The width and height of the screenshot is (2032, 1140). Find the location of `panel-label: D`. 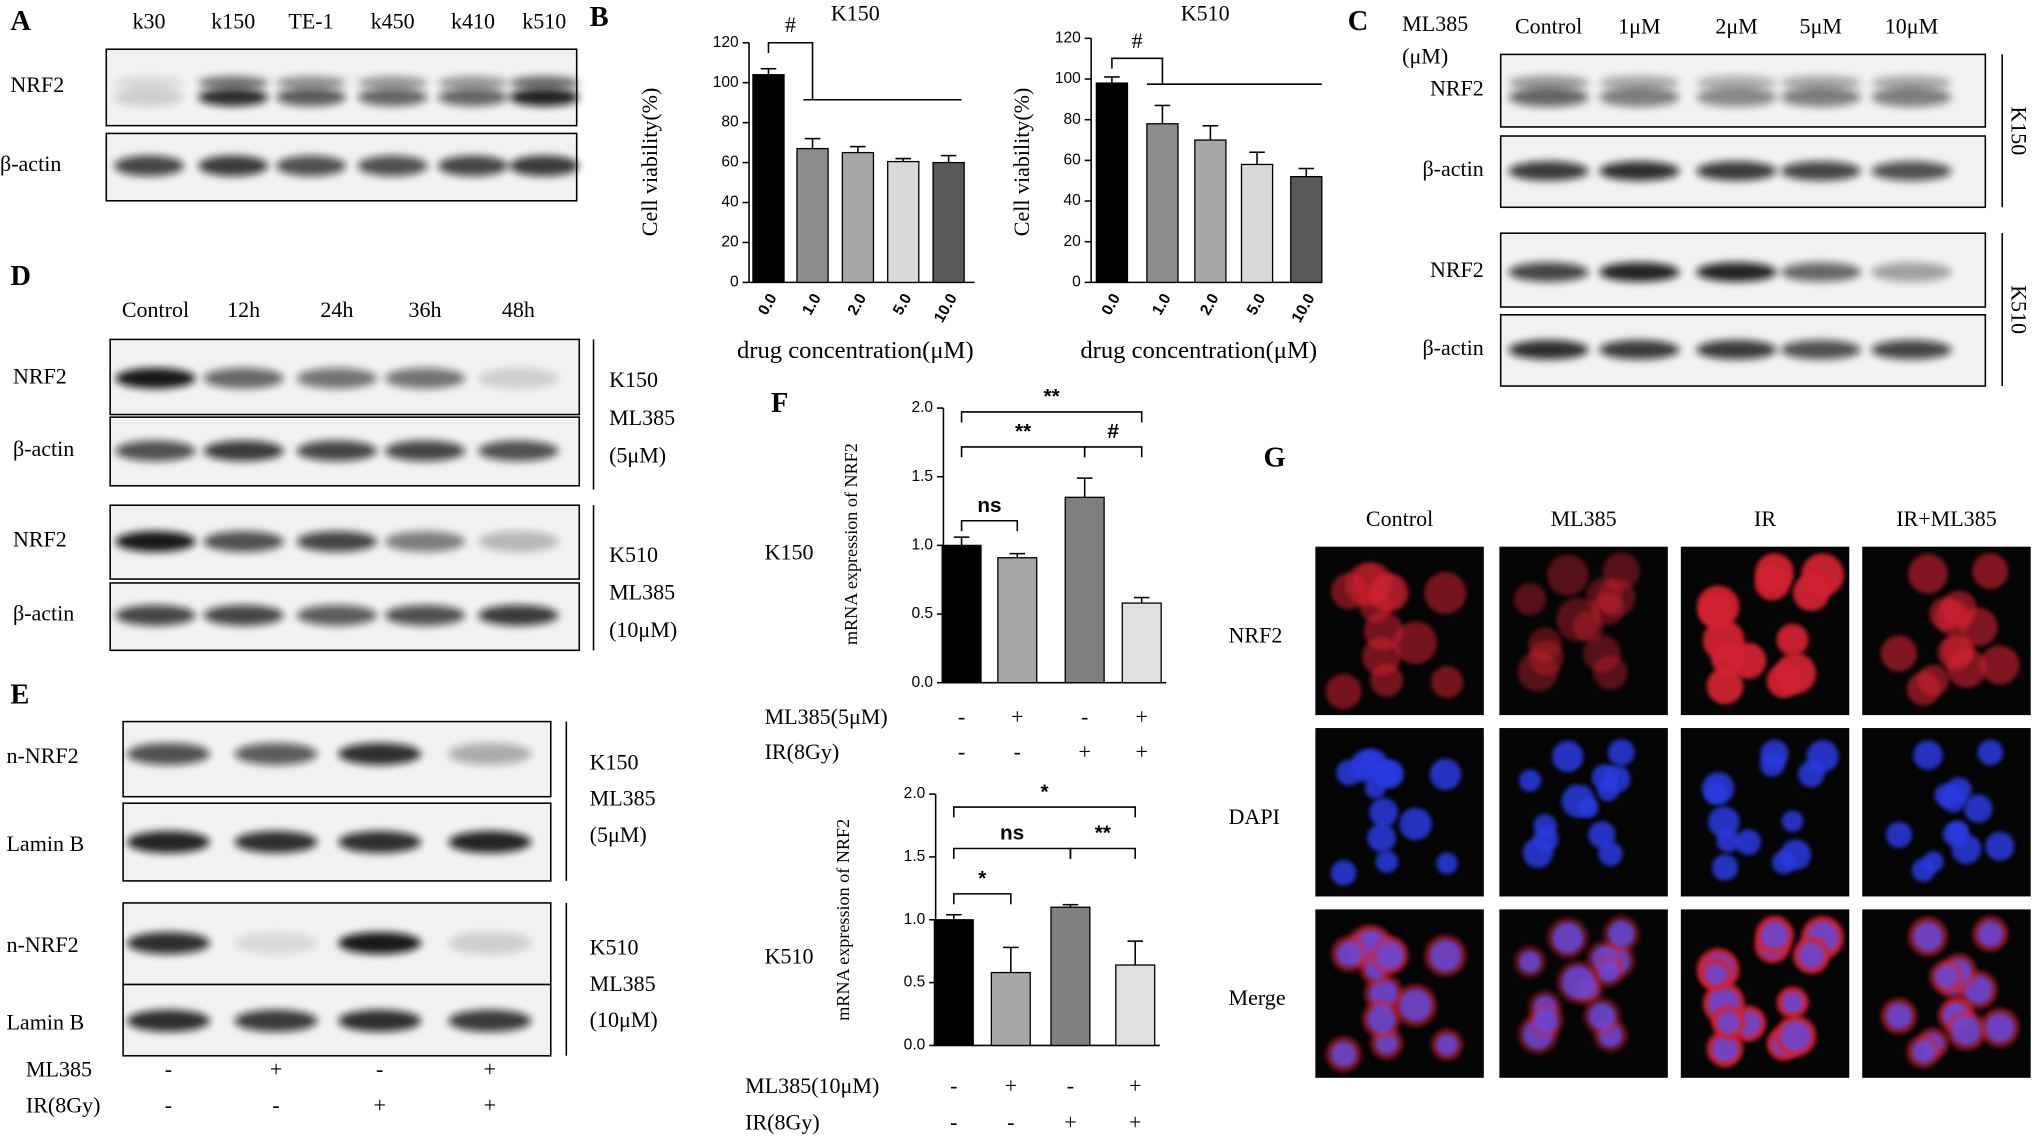

panel-label: D is located at coordinates (20, 276).